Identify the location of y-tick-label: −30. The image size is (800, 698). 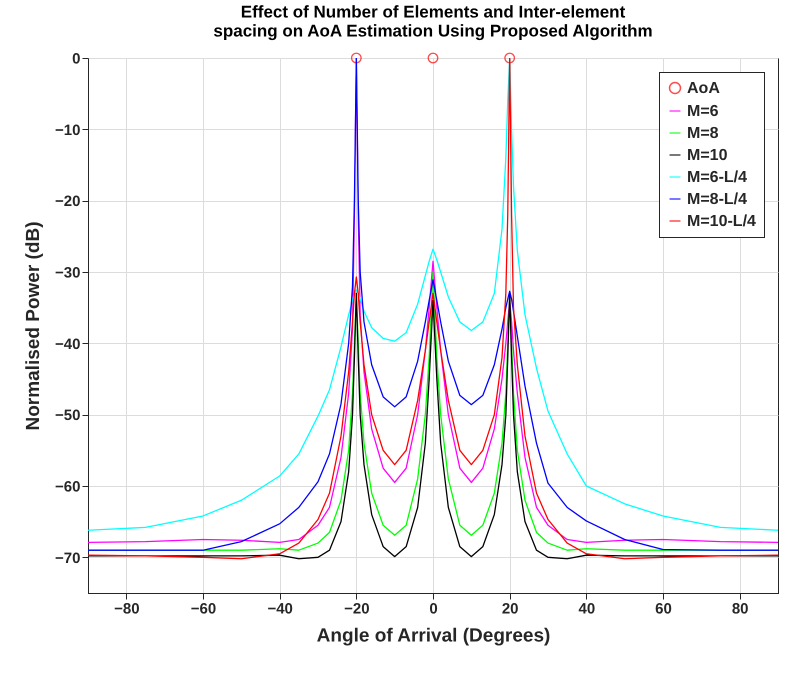
(67, 273).